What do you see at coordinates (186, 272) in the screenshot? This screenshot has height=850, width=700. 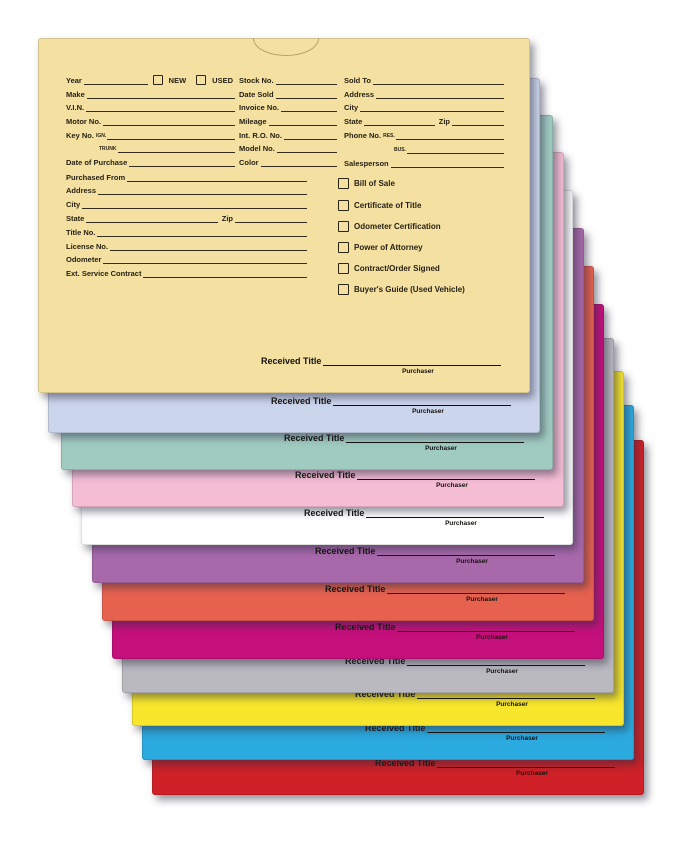 I see `form-row-ext-service-contract: Ext. Service Contract` at bounding box center [186, 272].